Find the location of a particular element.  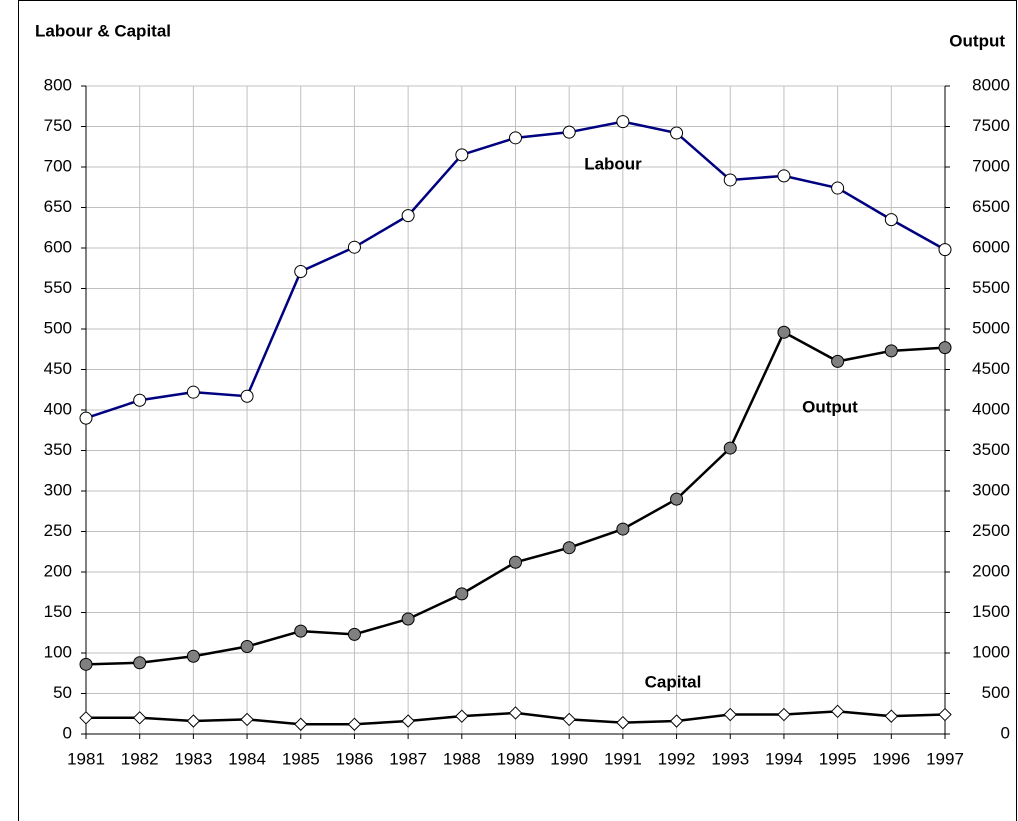

x-tick-label: 1991 is located at coordinates (623, 758).